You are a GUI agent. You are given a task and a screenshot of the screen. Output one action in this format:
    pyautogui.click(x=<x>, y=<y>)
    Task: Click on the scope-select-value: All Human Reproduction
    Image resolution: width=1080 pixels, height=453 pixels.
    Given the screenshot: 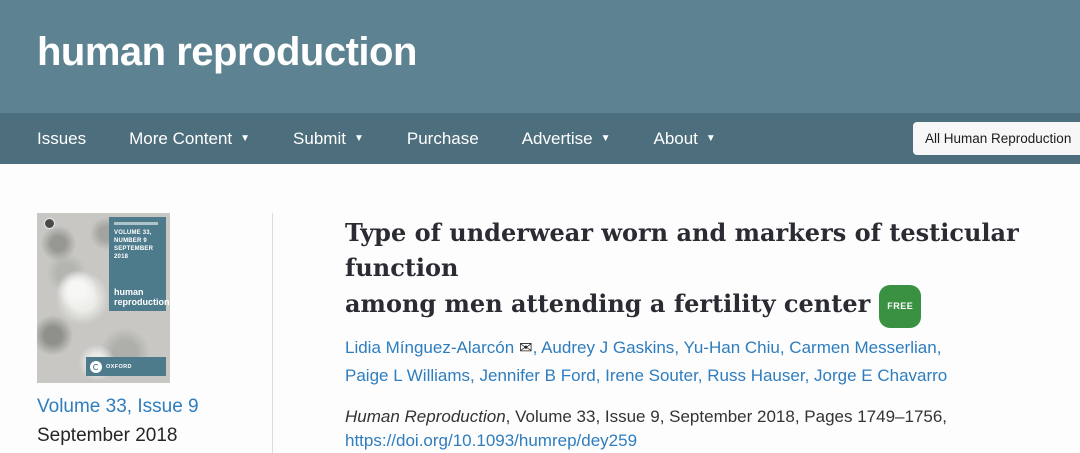 What is the action you would take?
    pyautogui.click(x=998, y=138)
    